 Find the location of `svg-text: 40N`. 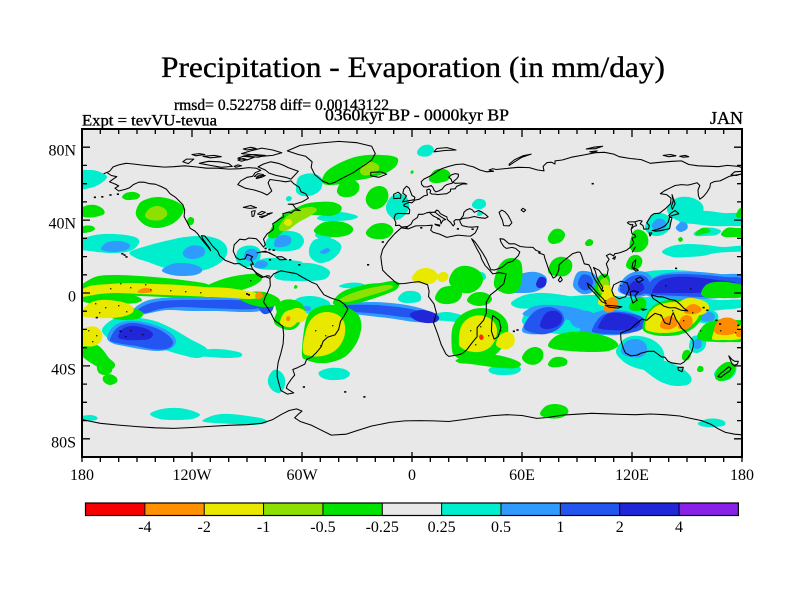

svg-text: 40N is located at coordinates (62, 224).